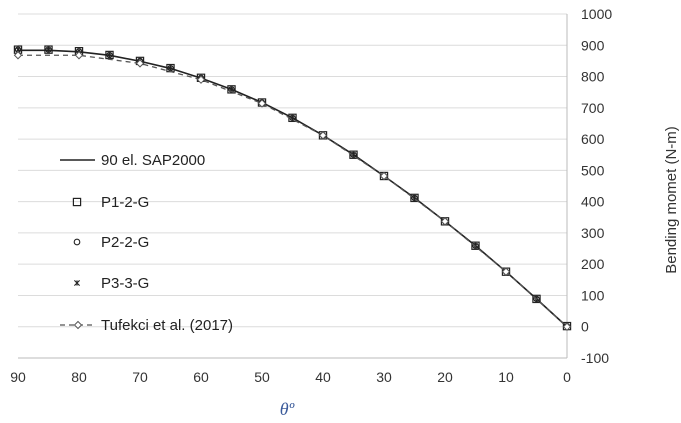  What do you see at coordinates (596, 14) in the screenshot?
I see `y-tick-label: 1000` at bounding box center [596, 14].